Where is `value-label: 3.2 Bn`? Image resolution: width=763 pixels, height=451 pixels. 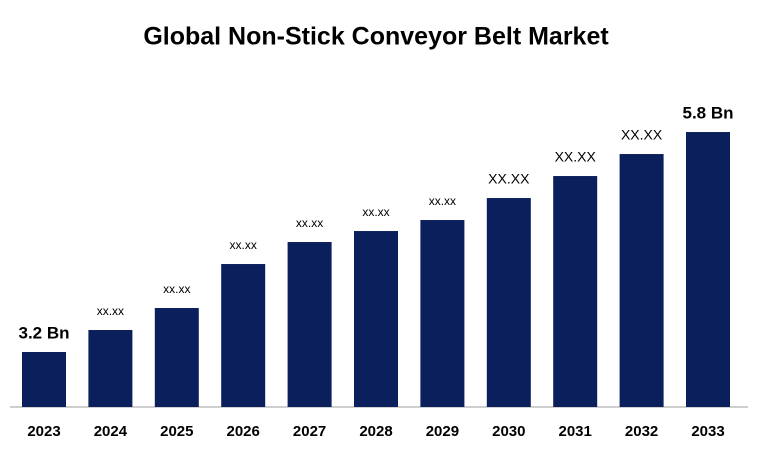 value-label: 3.2 Bn is located at coordinates (43, 332).